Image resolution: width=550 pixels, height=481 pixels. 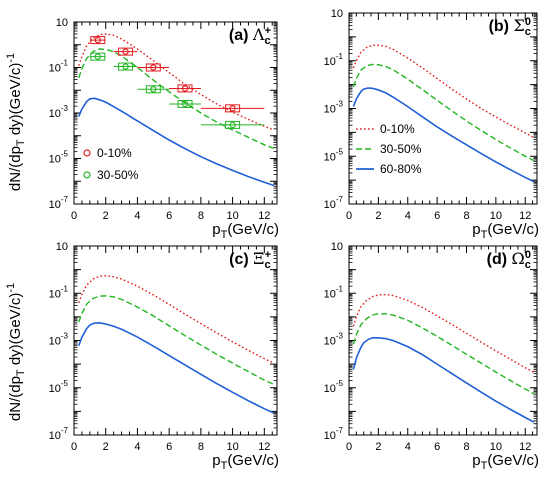 What do you see at coordinates (111, 164) in the screenshot?
I see `legend: 0-10% 30-50%` at bounding box center [111, 164].